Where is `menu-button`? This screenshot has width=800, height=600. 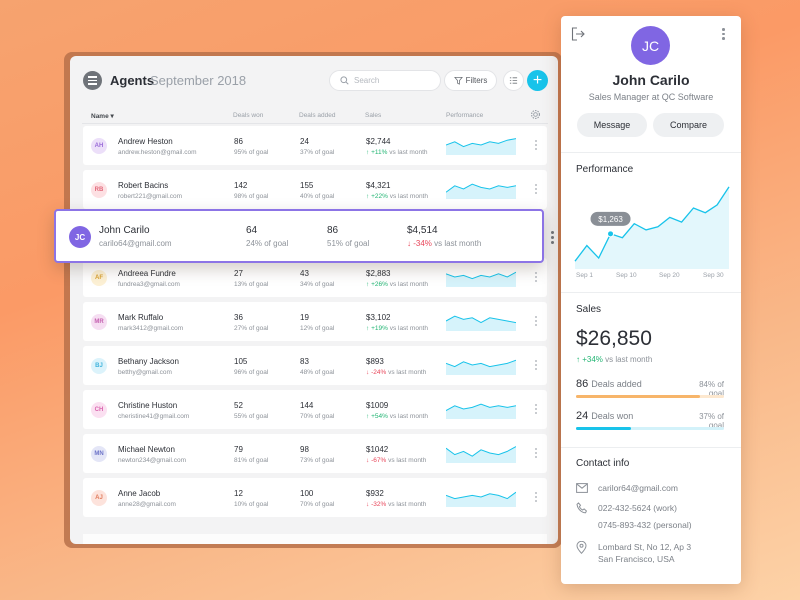
menu-button is located at coordinates (92, 80).